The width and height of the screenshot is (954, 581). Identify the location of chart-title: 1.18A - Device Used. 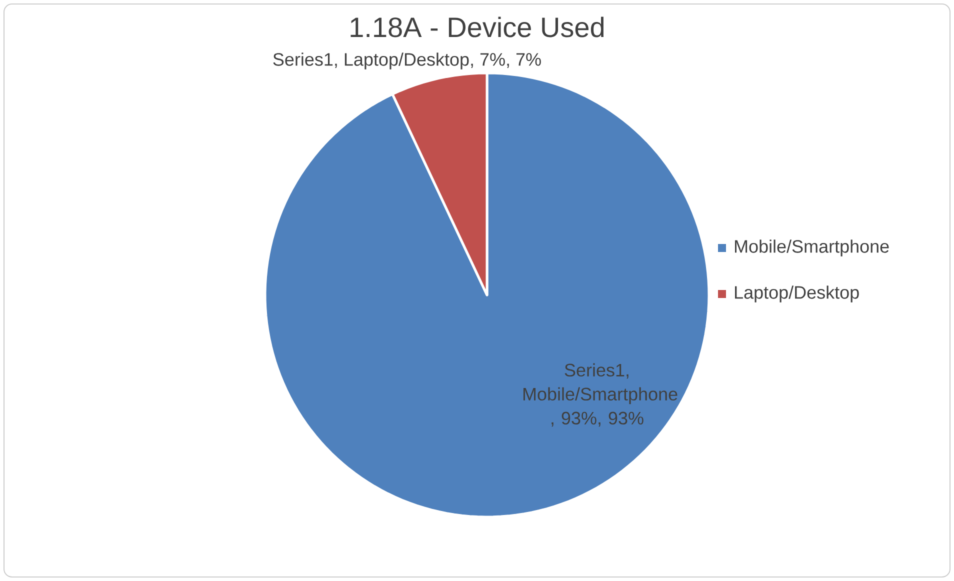
(477, 27).